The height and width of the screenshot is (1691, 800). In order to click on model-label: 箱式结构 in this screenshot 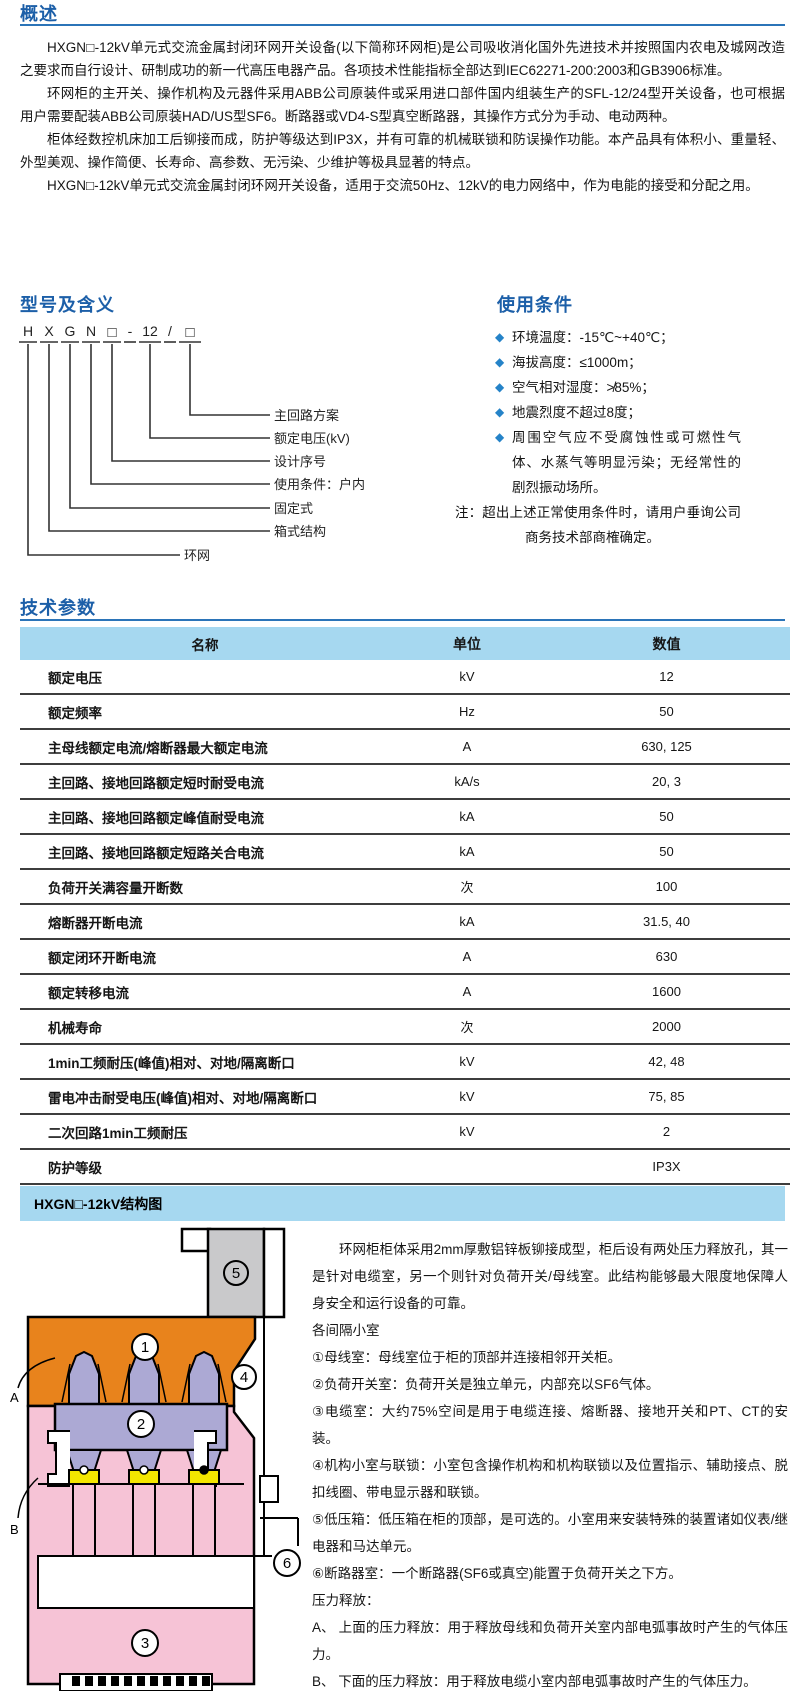, I will do `click(300, 531)`.